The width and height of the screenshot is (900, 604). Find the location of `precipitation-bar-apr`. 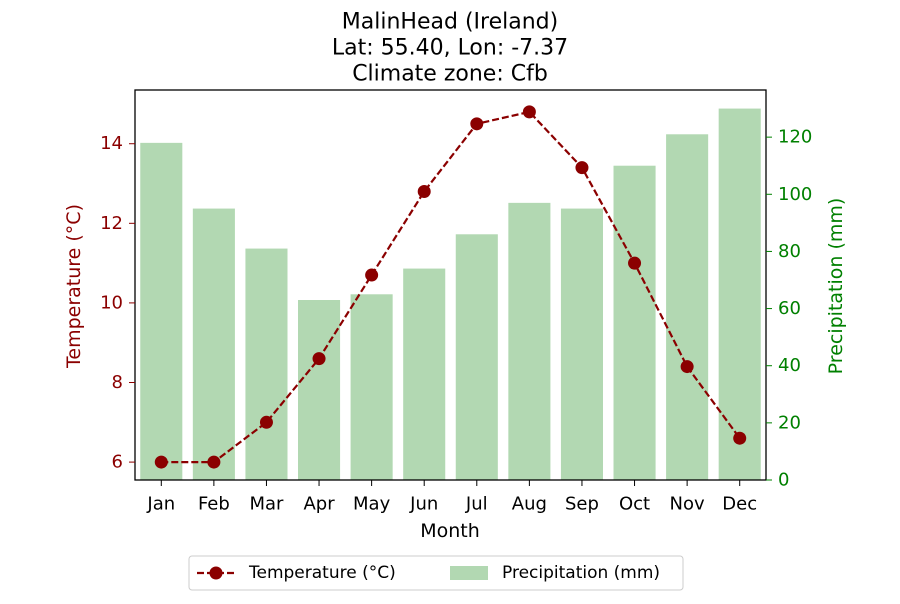

precipitation-bar-apr is located at coordinates (319, 390).